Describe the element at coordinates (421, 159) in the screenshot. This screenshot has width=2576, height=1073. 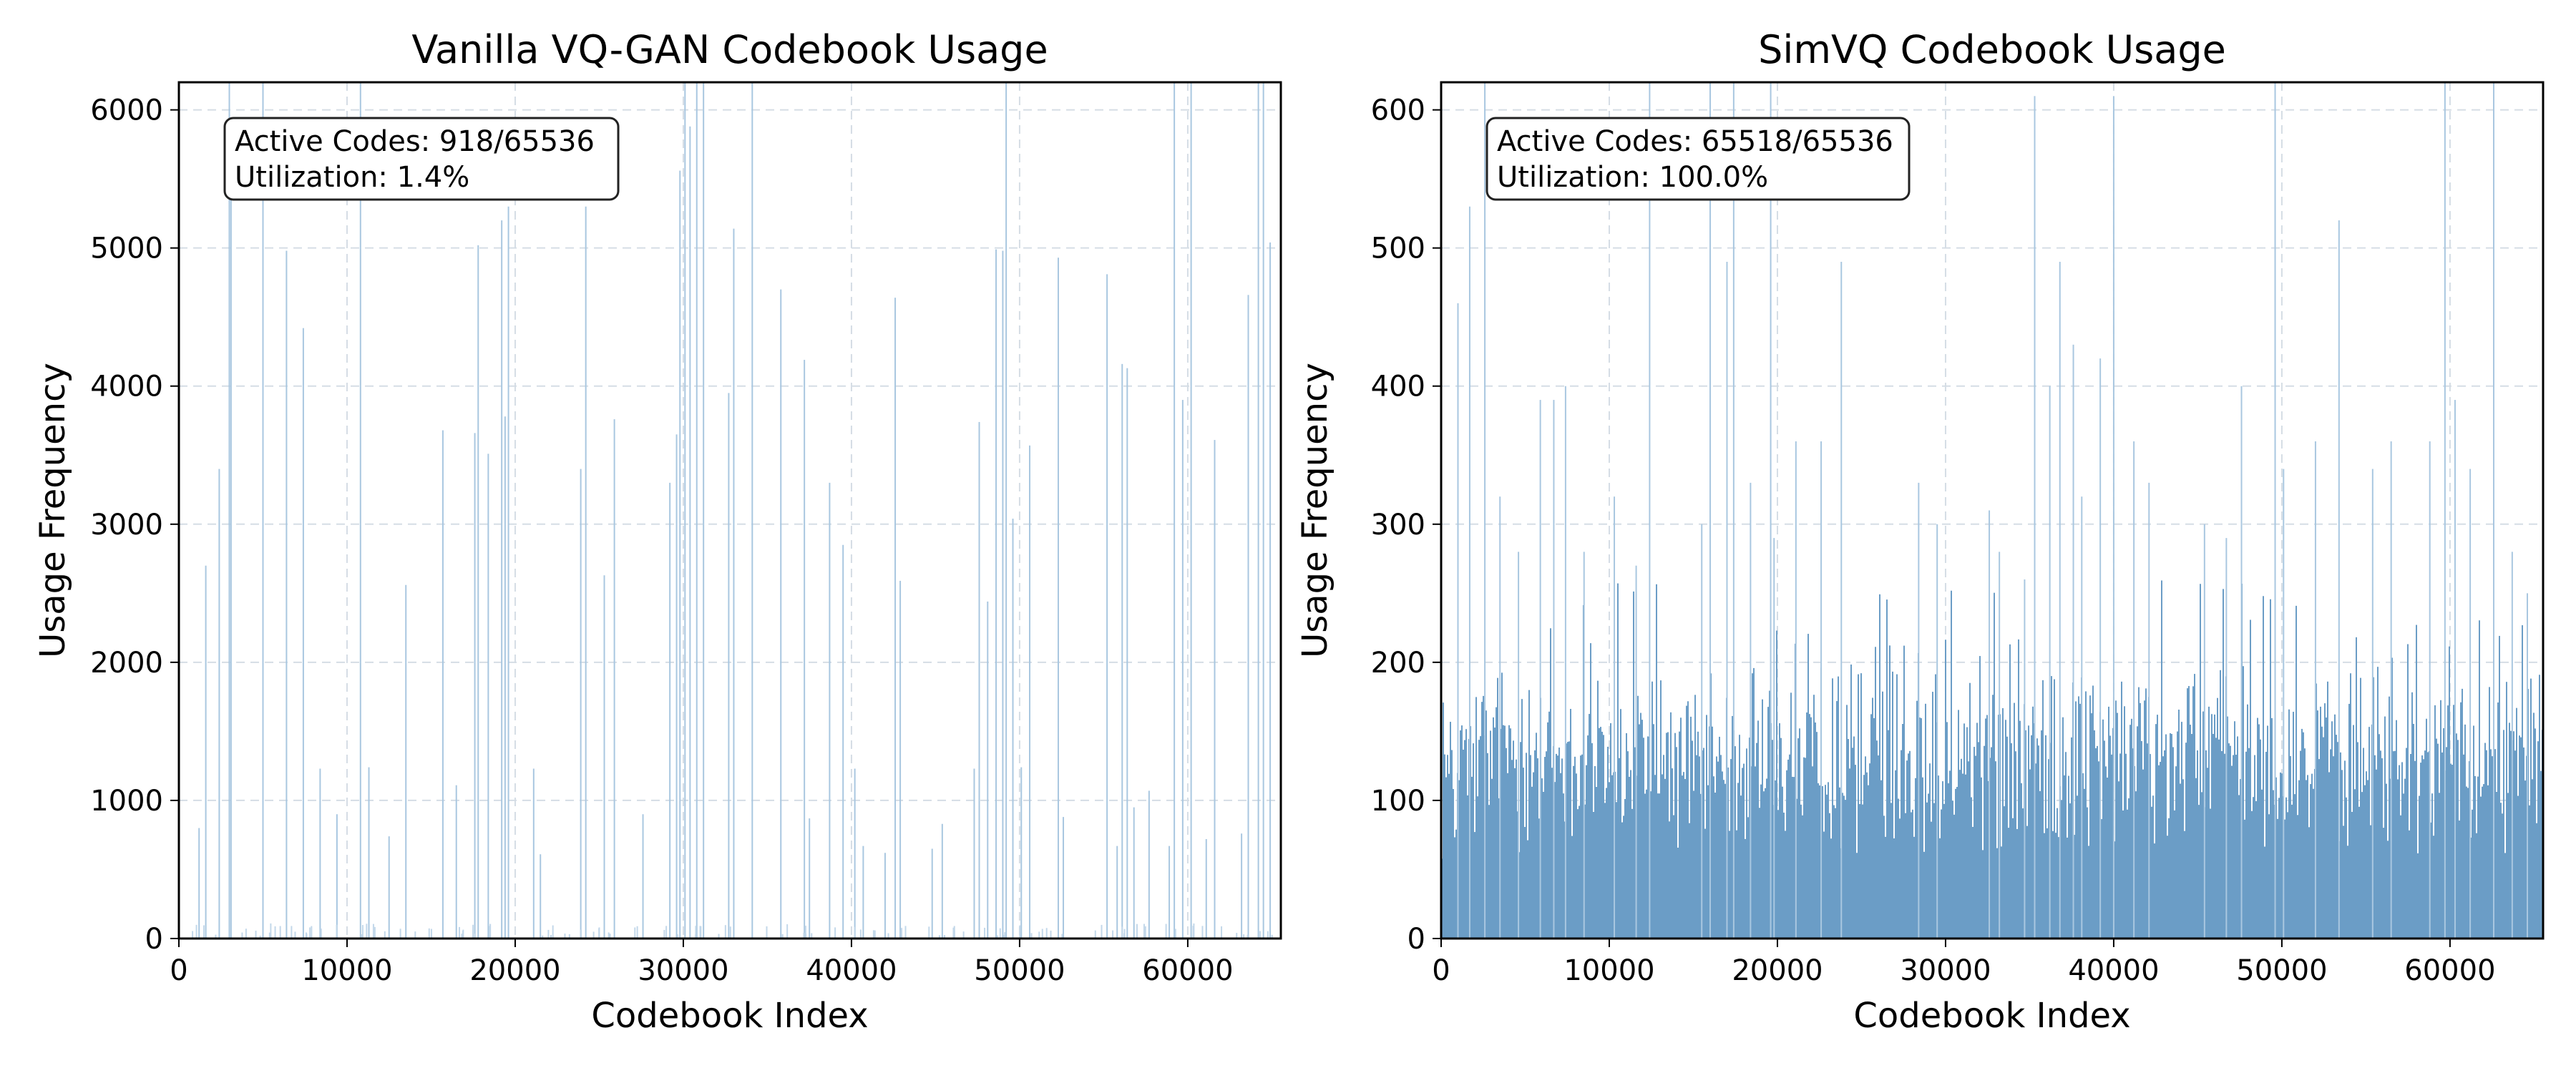
I see `panel1-annotation-box` at that location.